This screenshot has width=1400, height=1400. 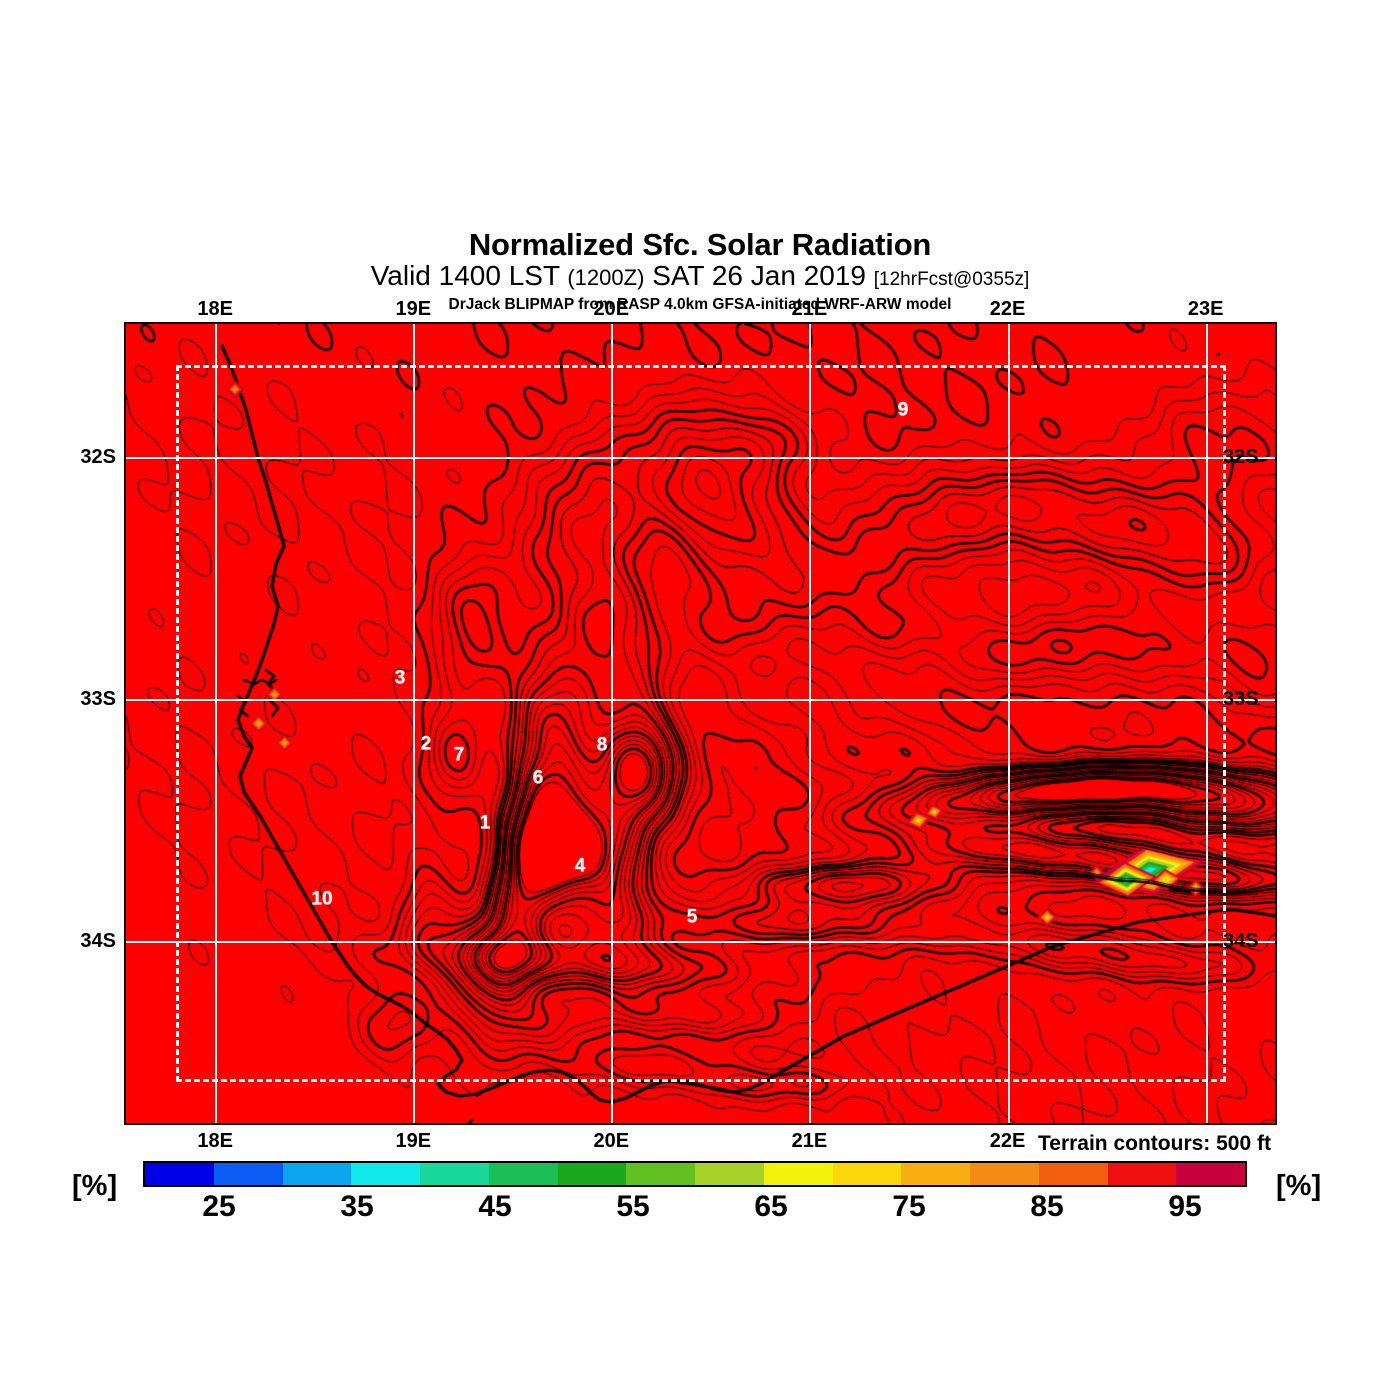 I want to click on valid-date: SAT 26 Jan 2019, so click(x=759, y=275).